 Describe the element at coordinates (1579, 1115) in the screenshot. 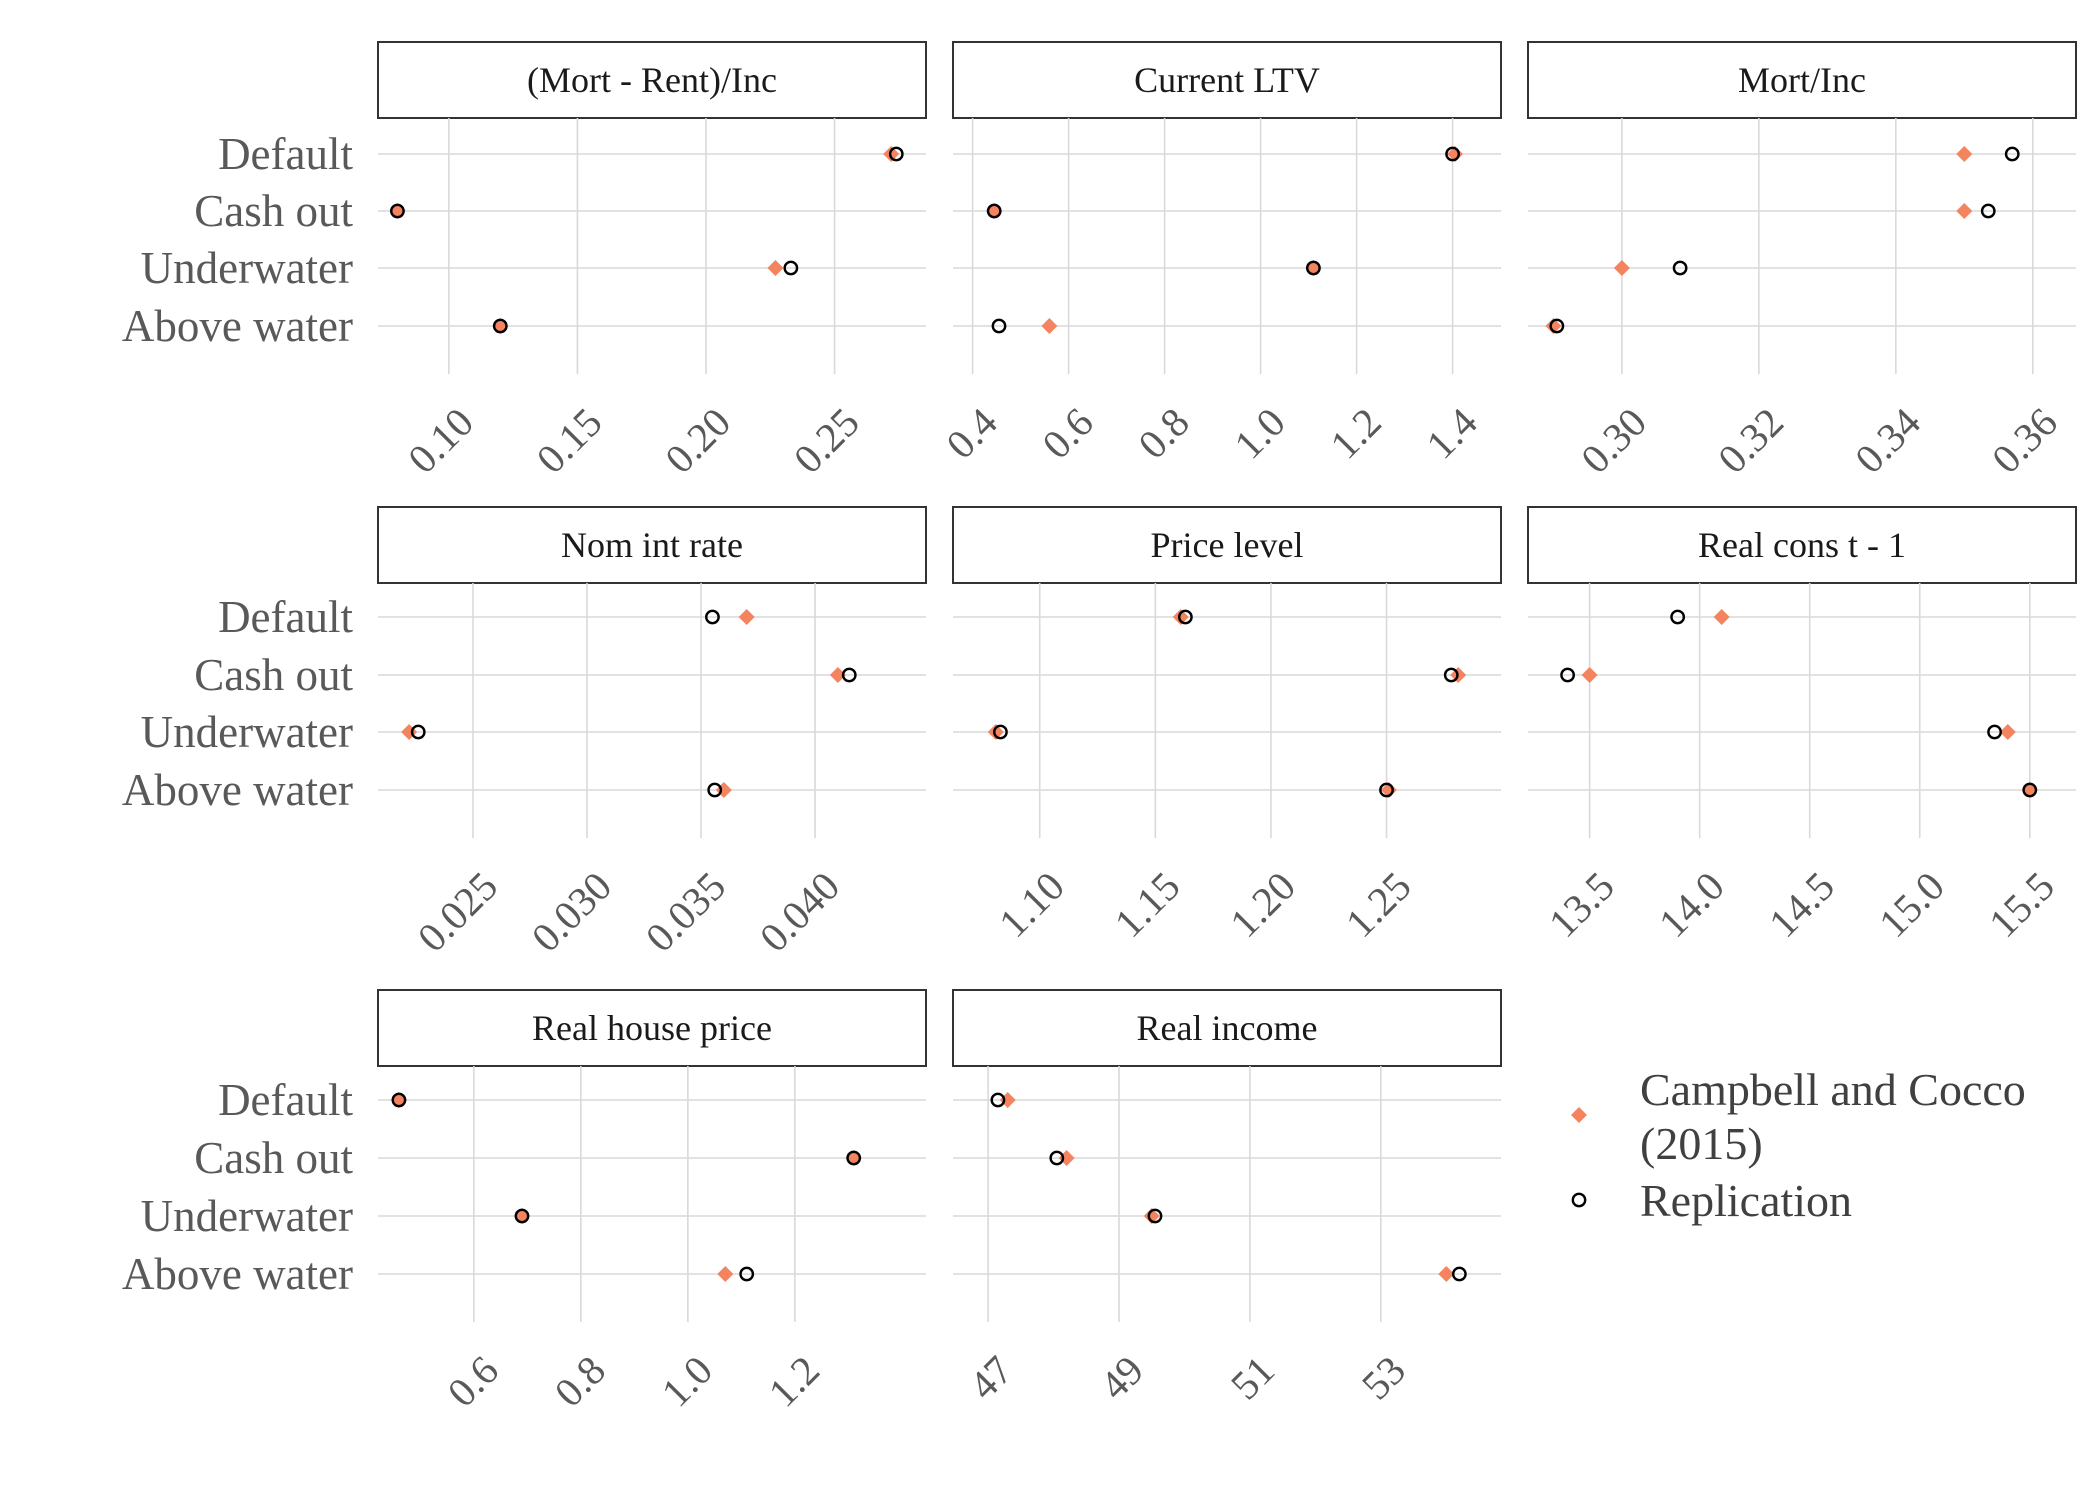

I see `legend-key-campbell-cocco` at that location.